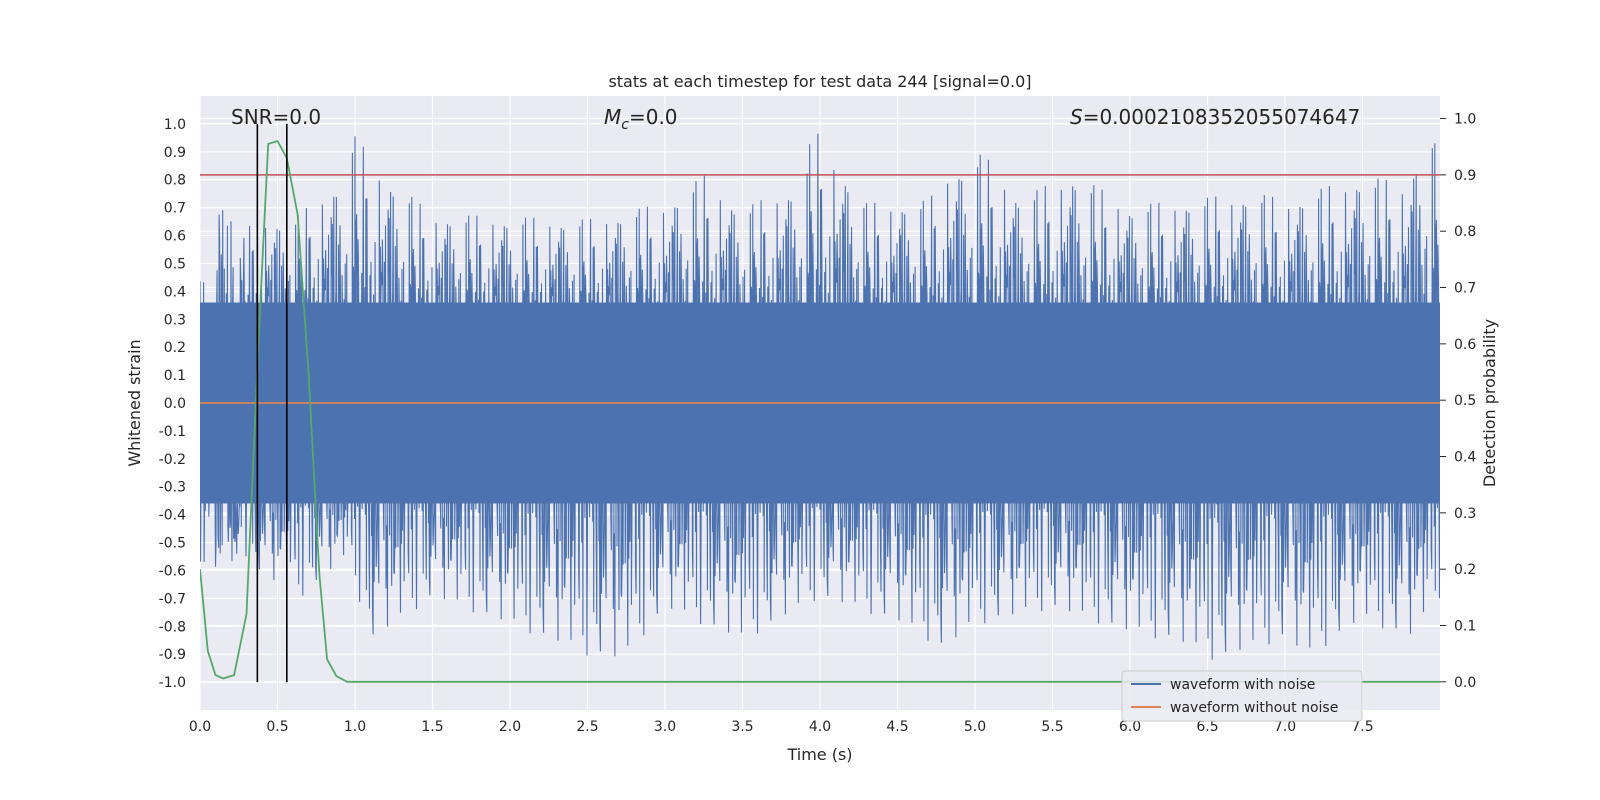 This screenshot has height=800, width=1600. What do you see at coordinates (1207, 727) in the screenshot?
I see `x-tick-label: 6.5` at bounding box center [1207, 727].